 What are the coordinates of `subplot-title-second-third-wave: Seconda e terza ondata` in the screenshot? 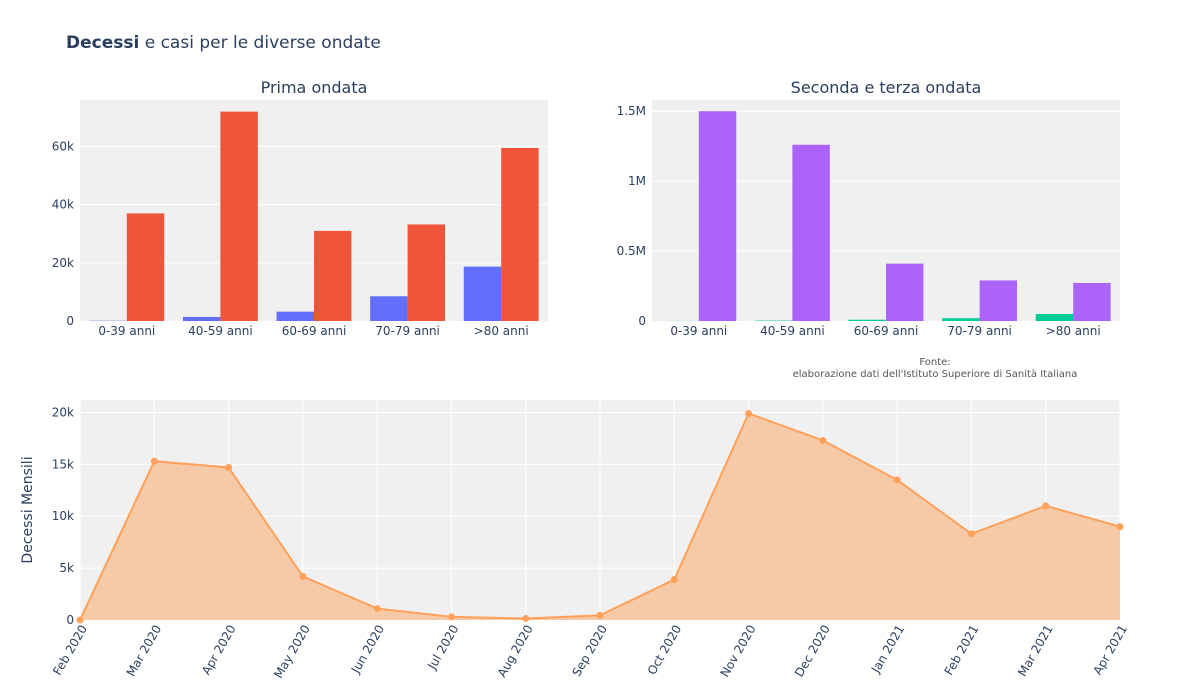 It's located at (886, 87).